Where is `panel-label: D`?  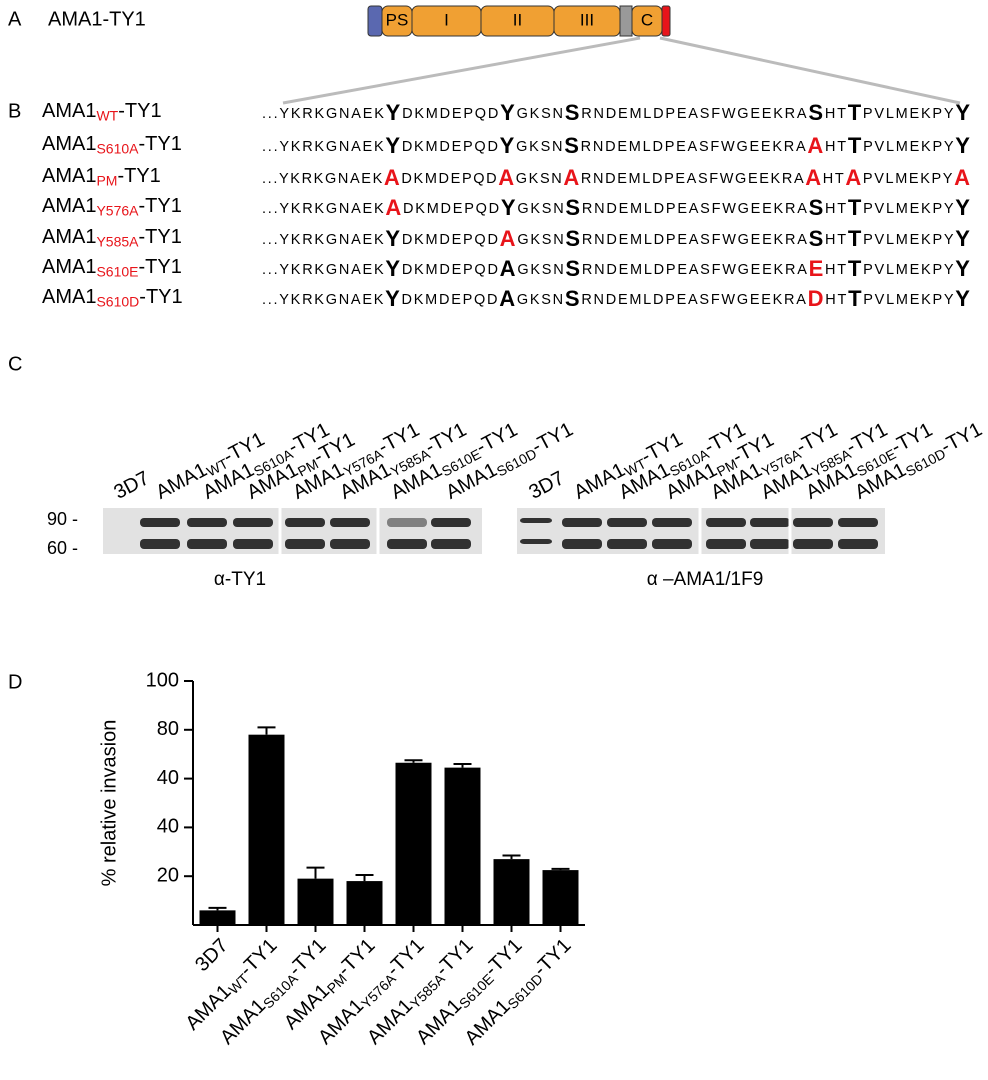 panel-label: D is located at coordinates (15, 682).